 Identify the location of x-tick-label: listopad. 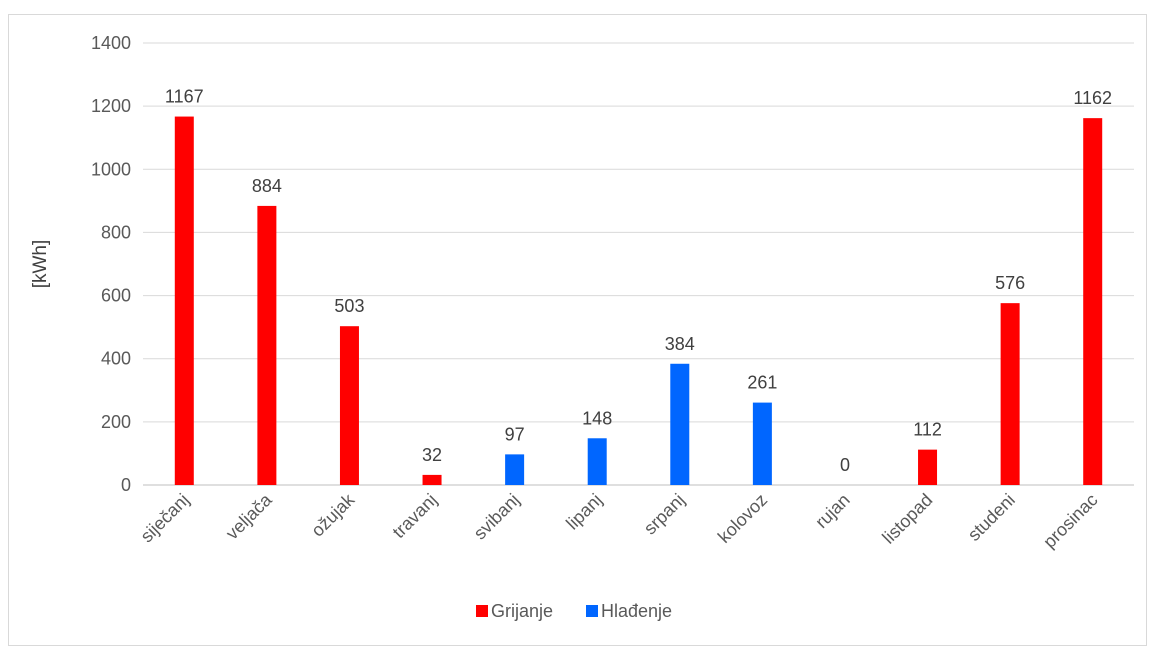
(907, 519).